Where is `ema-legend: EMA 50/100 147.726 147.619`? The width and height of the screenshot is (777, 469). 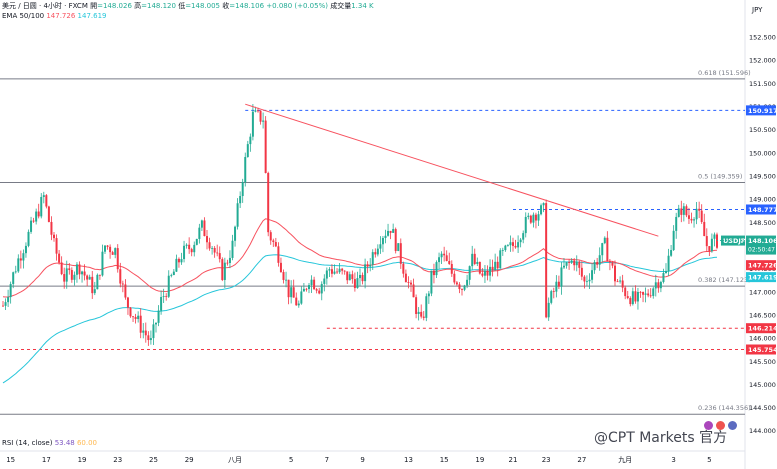
ema-legend: EMA 50/100 147.726 147.619 is located at coordinates (54, 16).